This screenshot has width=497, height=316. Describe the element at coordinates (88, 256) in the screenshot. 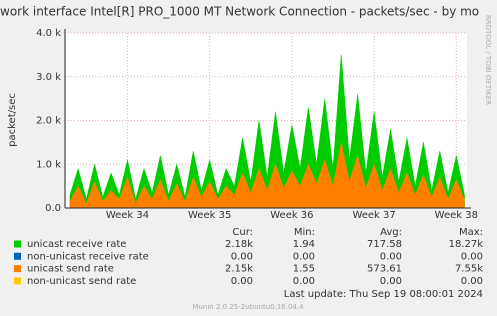

I see `legend-label: non-unicast receive rate` at that location.